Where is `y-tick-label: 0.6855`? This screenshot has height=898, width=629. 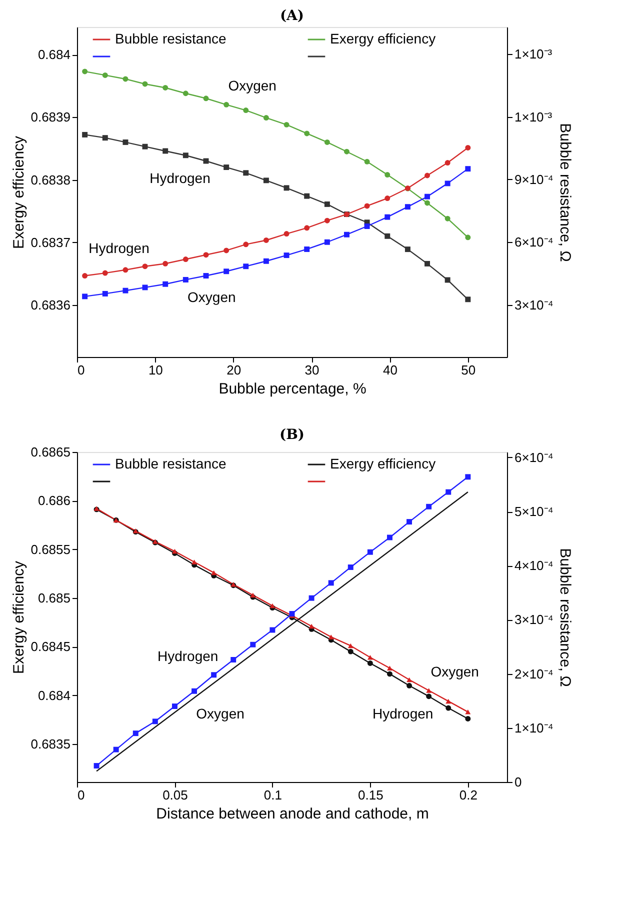 y-tick-label: 0.6855 is located at coordinates (50, 549).